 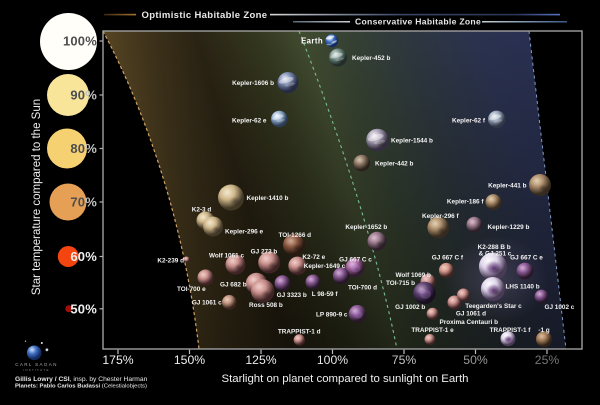 I want to click on svg-text: GJ 273 b, so click(x=264, y=252).